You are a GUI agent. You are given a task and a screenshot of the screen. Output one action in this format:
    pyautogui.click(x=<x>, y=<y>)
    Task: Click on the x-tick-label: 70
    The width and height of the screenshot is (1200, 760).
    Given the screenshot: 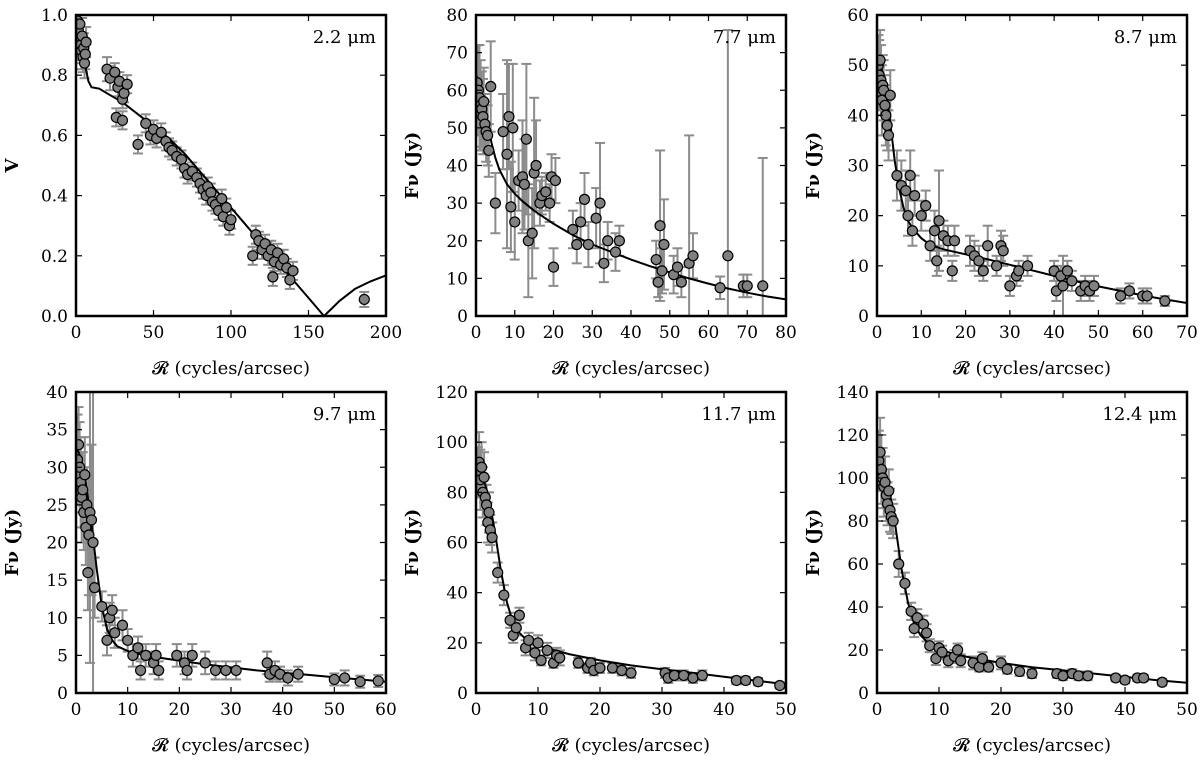 What is the action you would take?
    pyautogui.click(x=747, y=333)
    